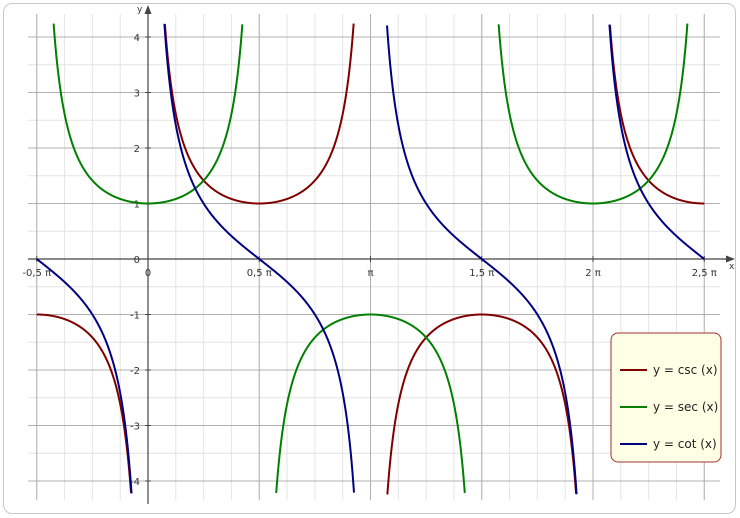 Image resolution: width=740 pixels, height=518 pixels. What do you see at coordinates (370, 273) in the screenshot?
I see `x-tick-label: π` at bounding box center [370, 273].